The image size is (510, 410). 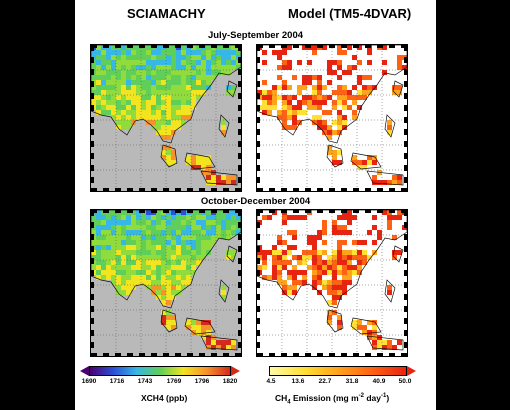 I want to click on colorbar-emission-tick: 13.6, so click(x=298, y=381).